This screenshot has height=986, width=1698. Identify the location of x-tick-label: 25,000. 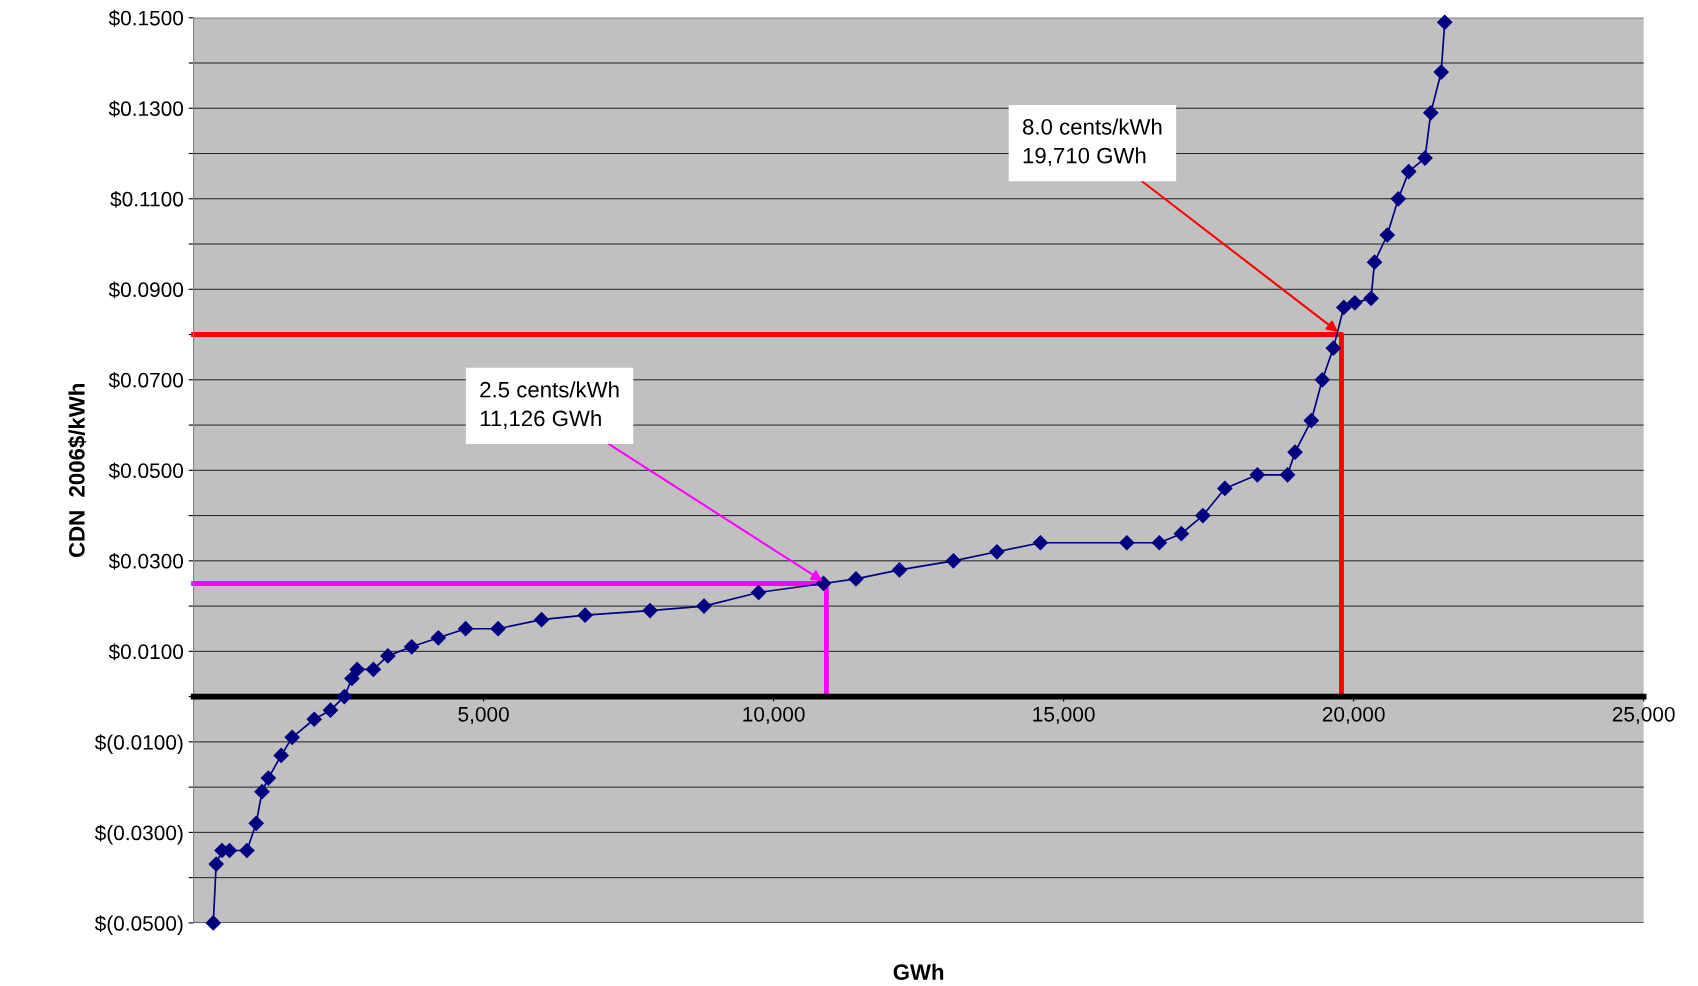
(1643, 715).